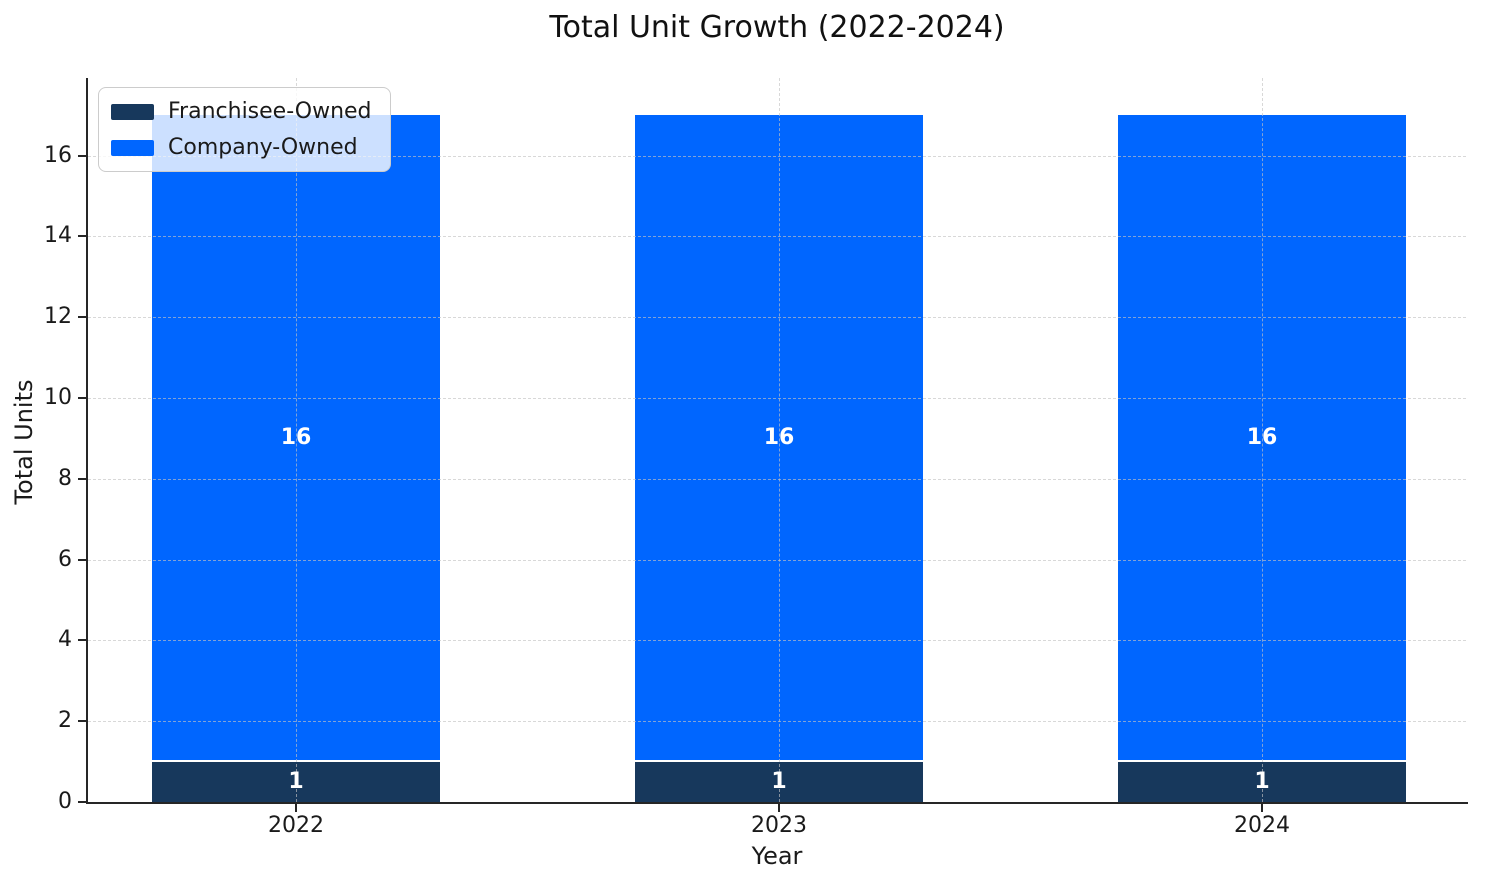  What do you see at coordinates (132, 147) in the screenshot?
I see `legend-swatch-company-owned` at bounding box center [132, 147].